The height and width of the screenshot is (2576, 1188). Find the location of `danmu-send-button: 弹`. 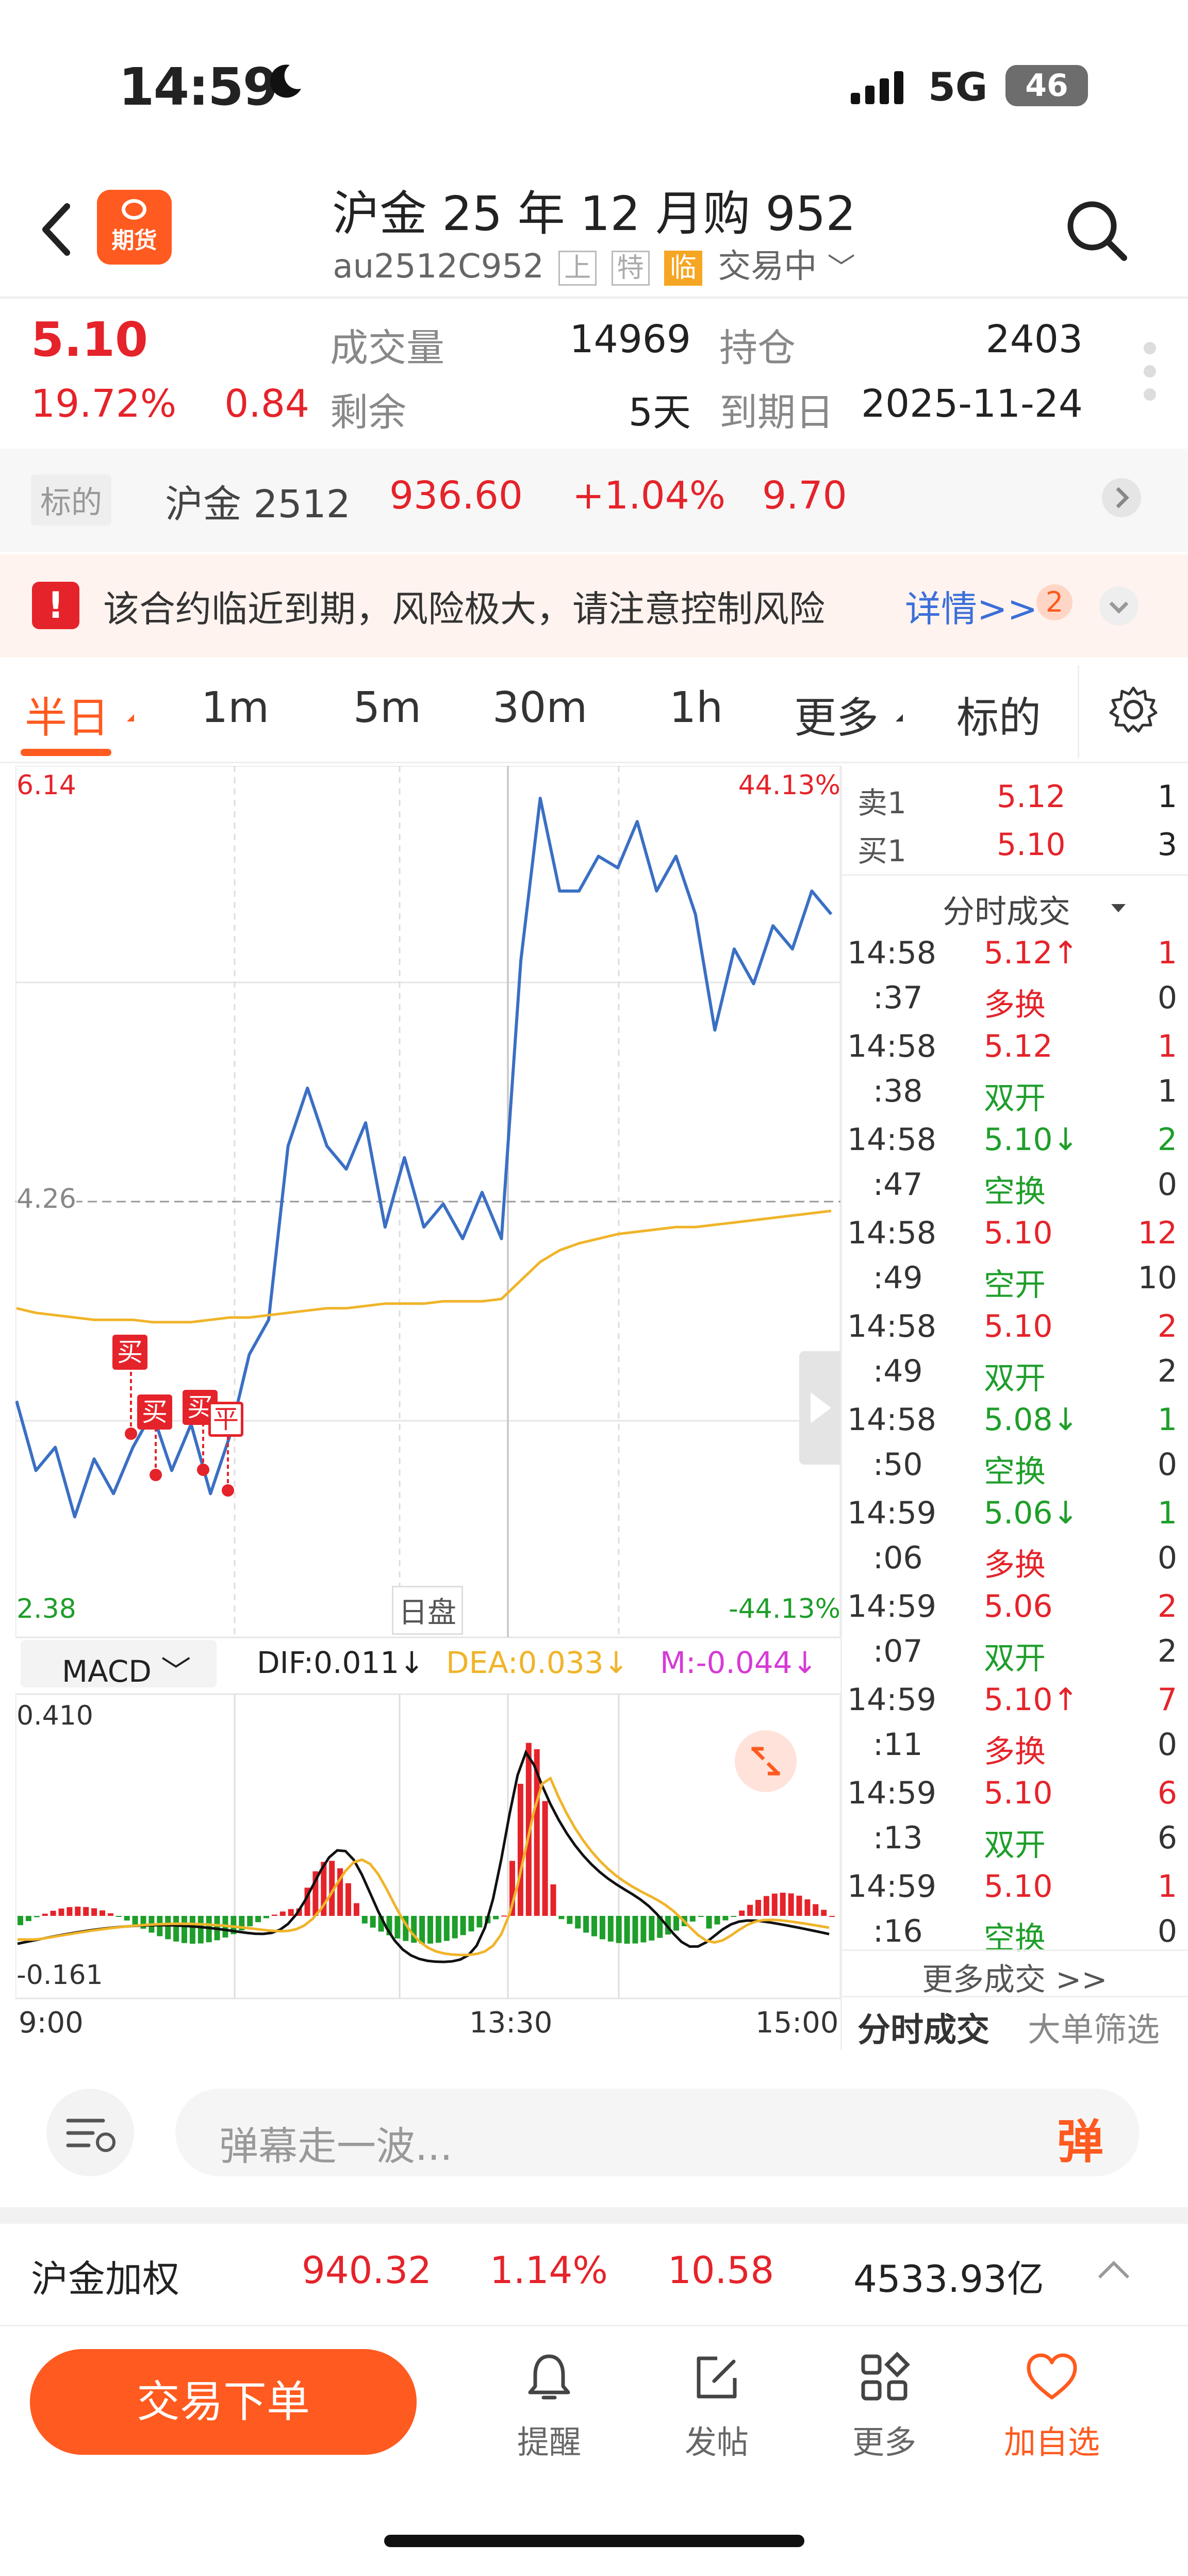

danmu-send-button: 弹 is located at coordinates (1080, 2142).